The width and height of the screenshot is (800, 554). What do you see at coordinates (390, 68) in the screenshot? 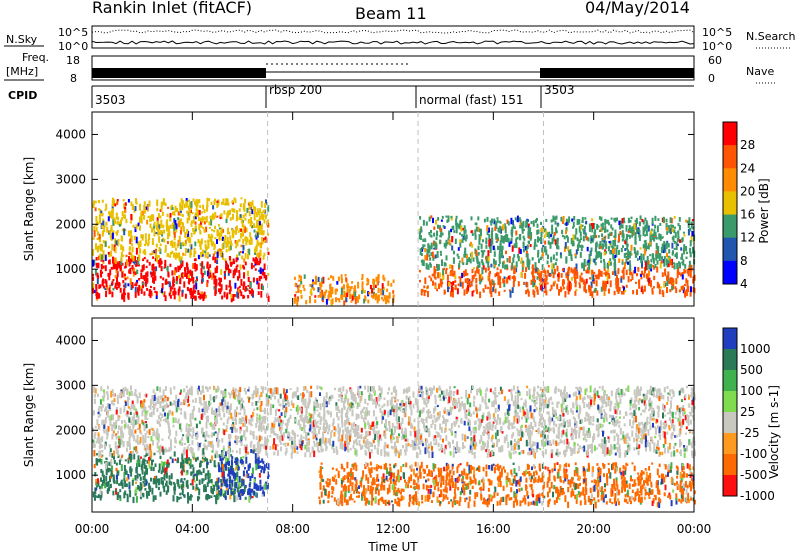
I see `freq-panel: Freq. [MHz] 18 8 60 0 Nave` at bounding box center [390, 68].